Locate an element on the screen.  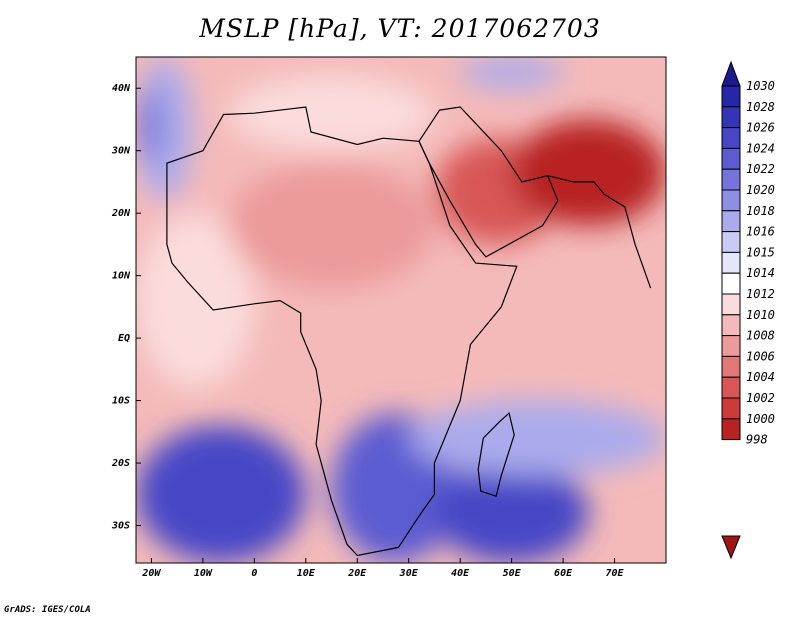
lon-tick-label: 10W is located at coordinates (203, 573).